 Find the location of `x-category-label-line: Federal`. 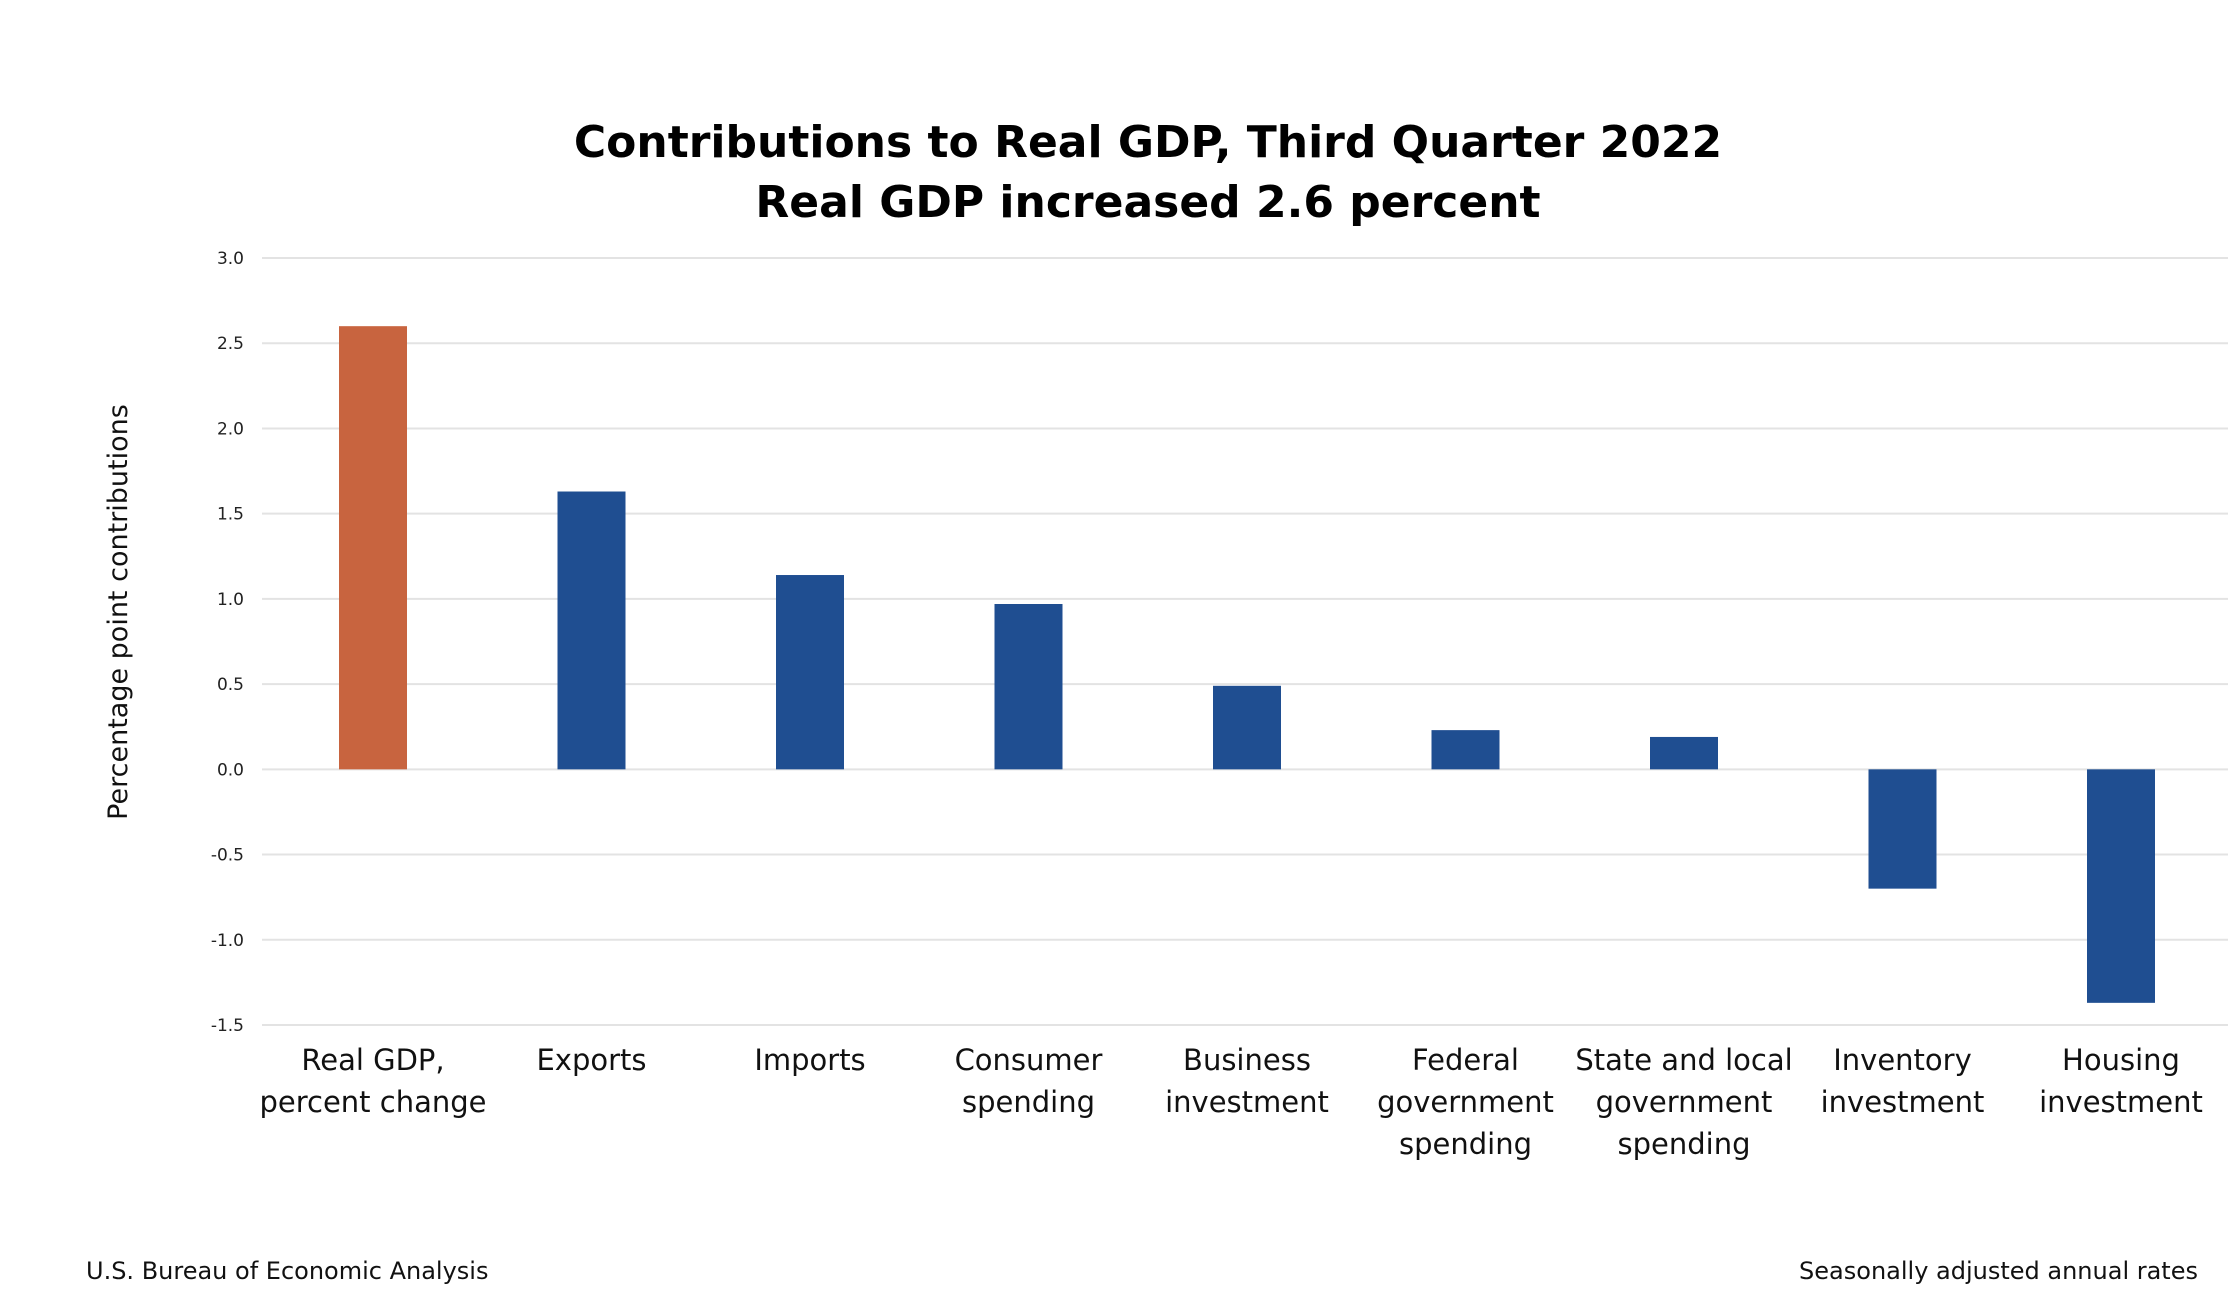

x-category-label-line: Federal is located at coordinates (1465, 1060).